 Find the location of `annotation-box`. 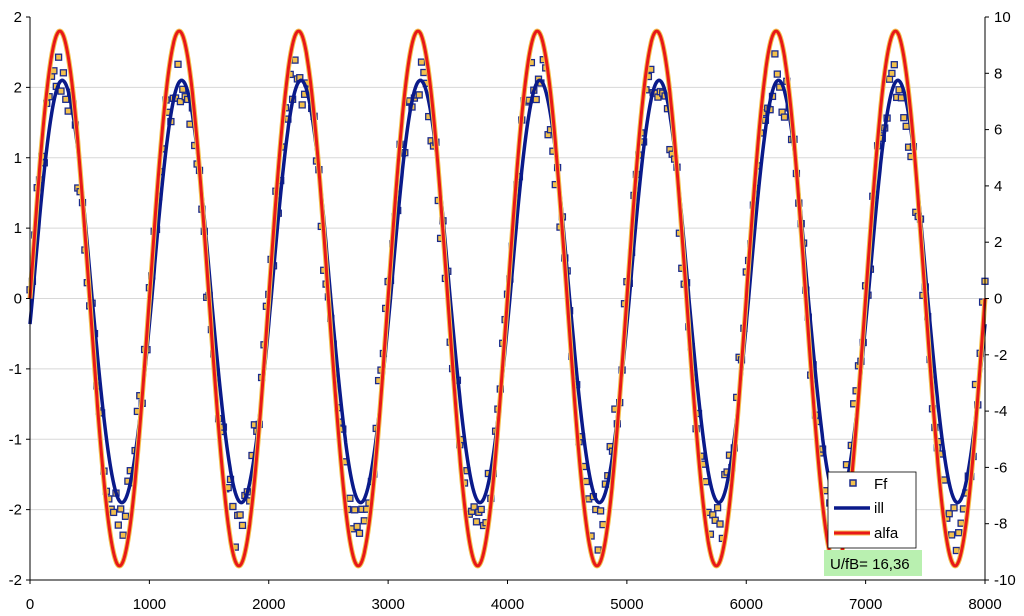

annotation-box is located at coordinates (873, 563).